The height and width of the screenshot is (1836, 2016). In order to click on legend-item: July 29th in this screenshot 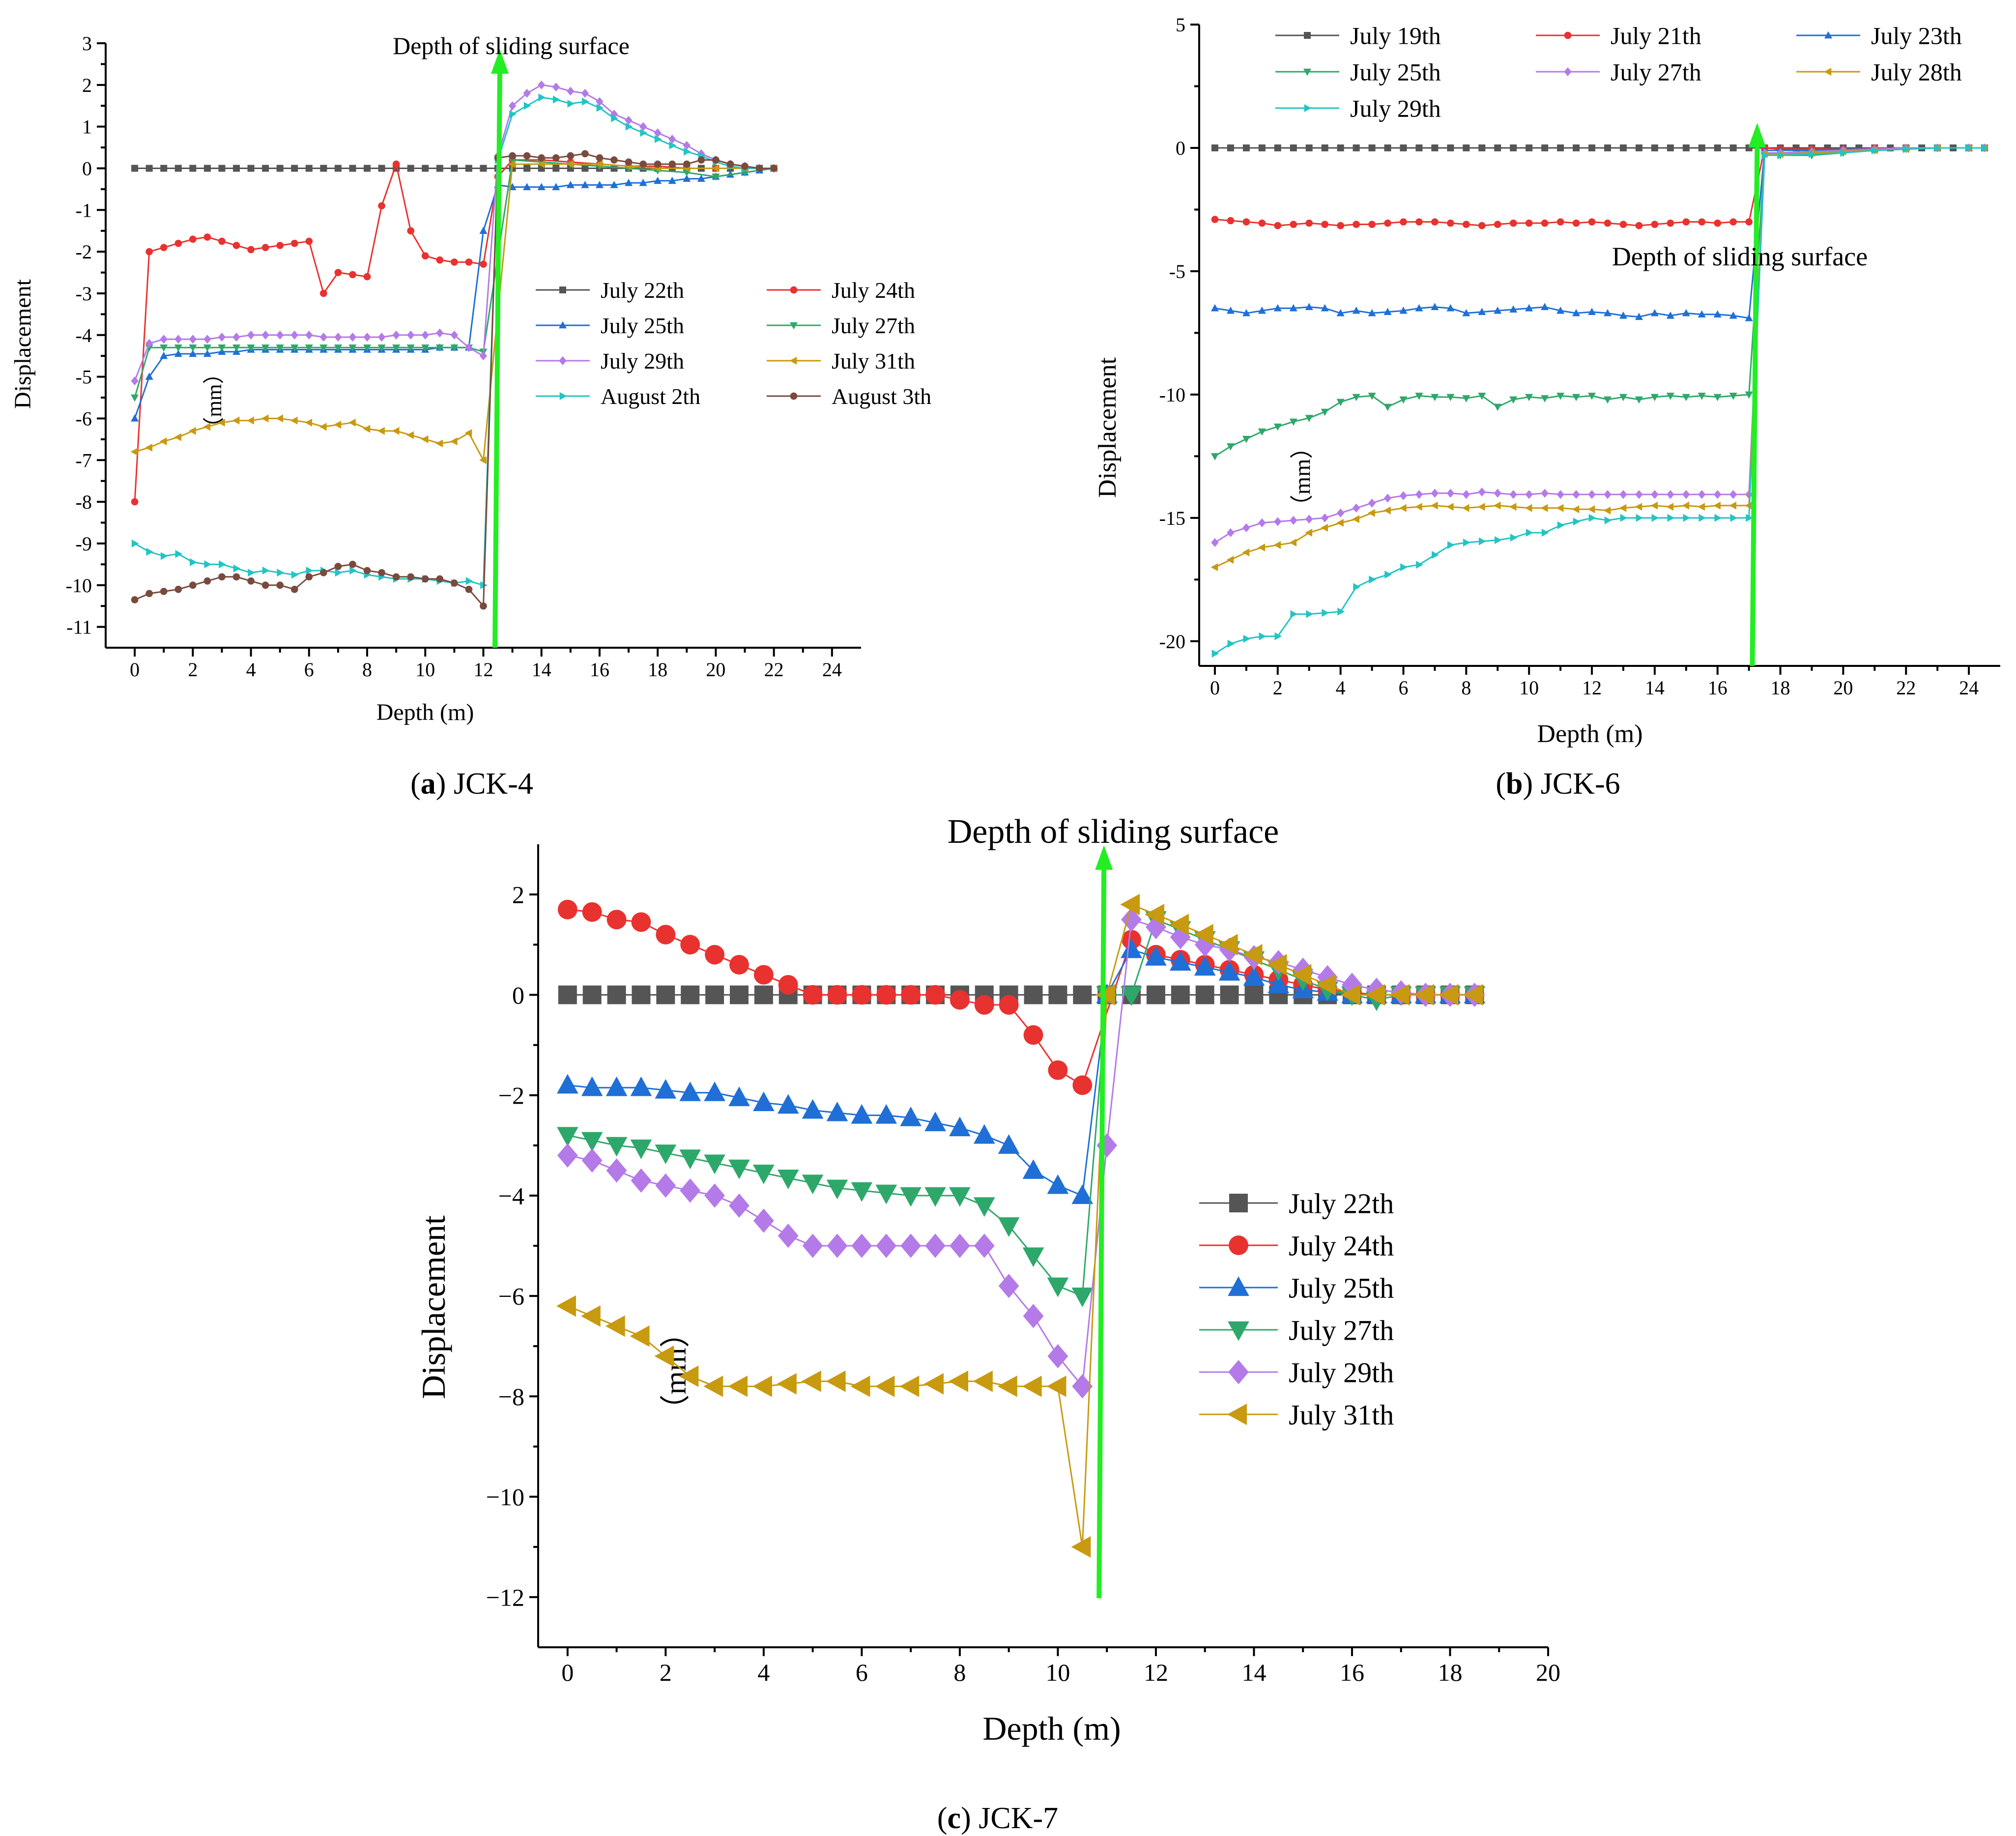, I will do `click(1296, 1372)`.